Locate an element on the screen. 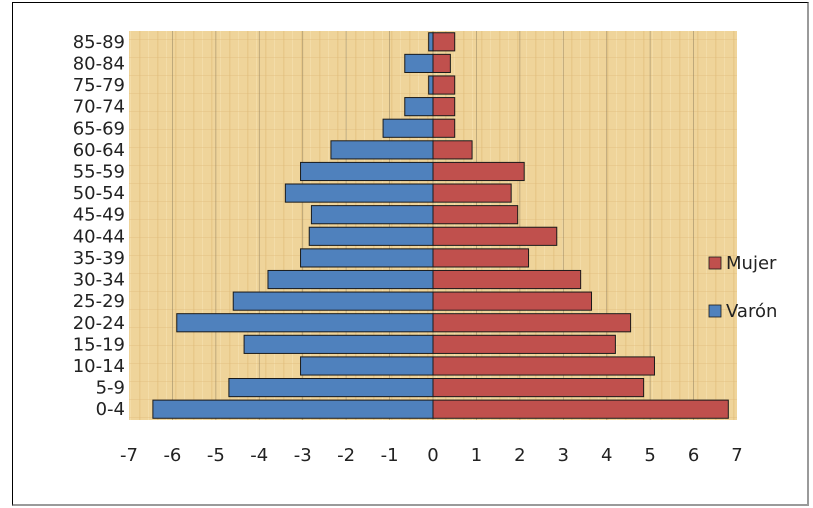 The image size is (813, 508). x-tick-label: 0 is located at coordinates (432, 455).